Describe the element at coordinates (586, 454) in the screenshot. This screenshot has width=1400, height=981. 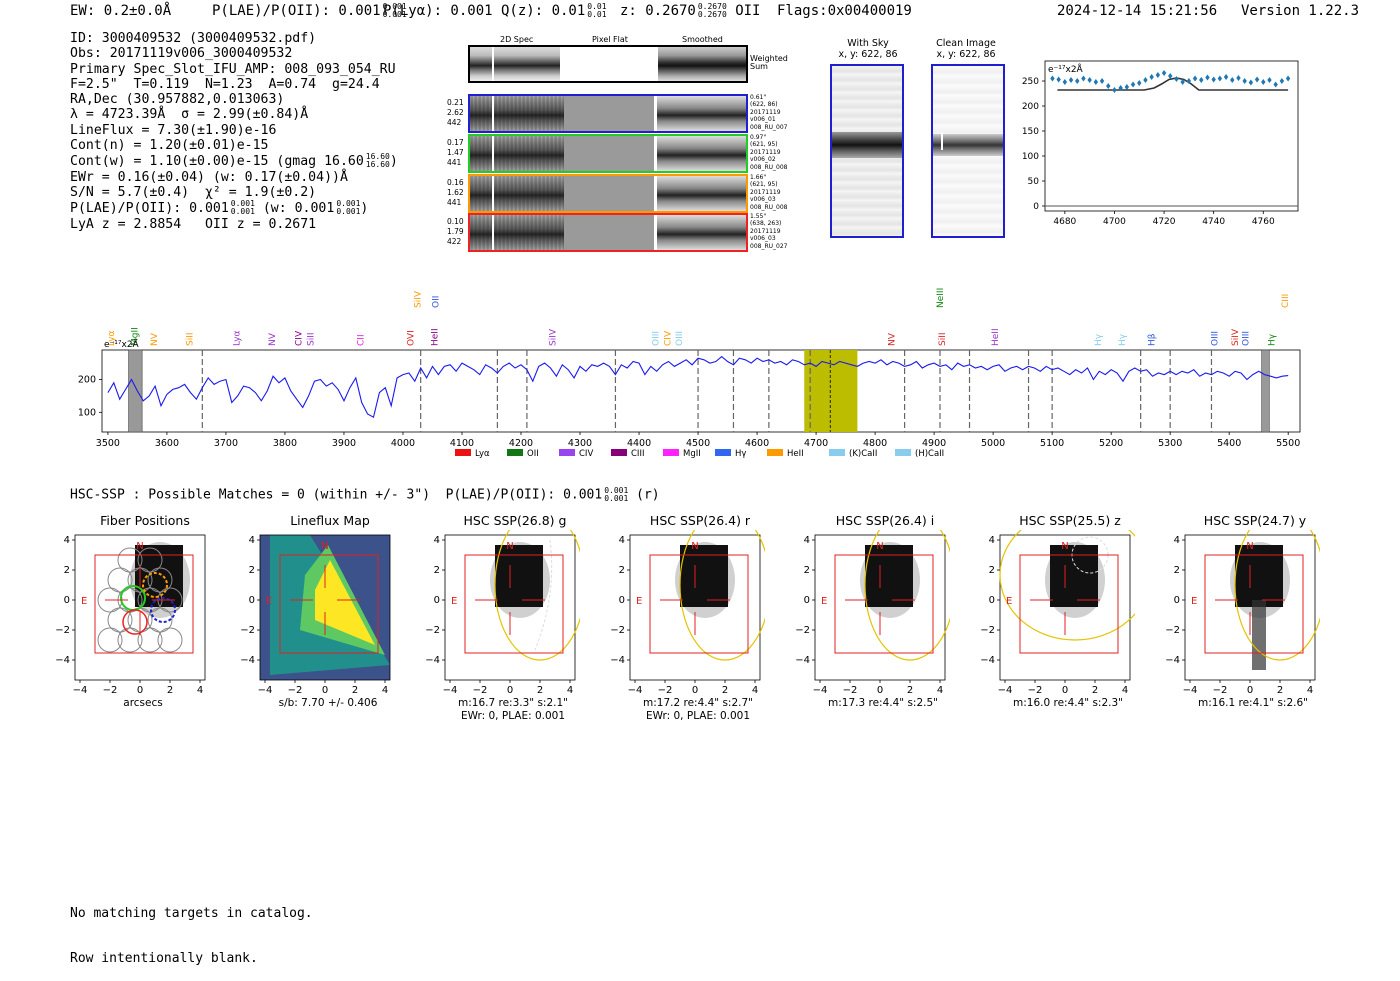
I see `legend-label: CIV` at that location.